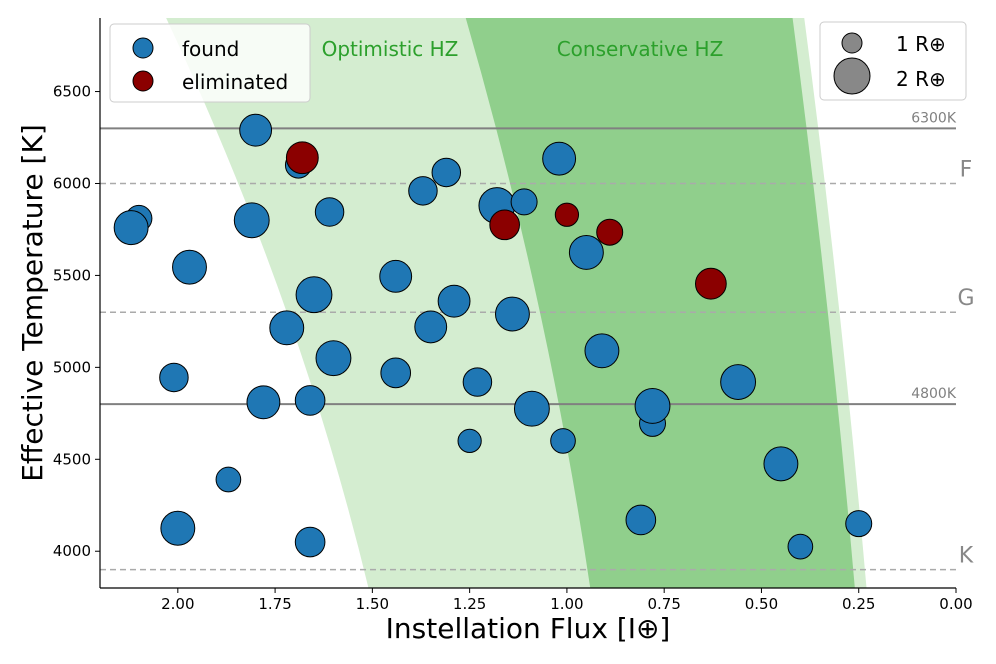  Describe the element at coordinates (640, 49) in the screenshot. I see `conservative-hz-label: Conservative HZ` at that location.